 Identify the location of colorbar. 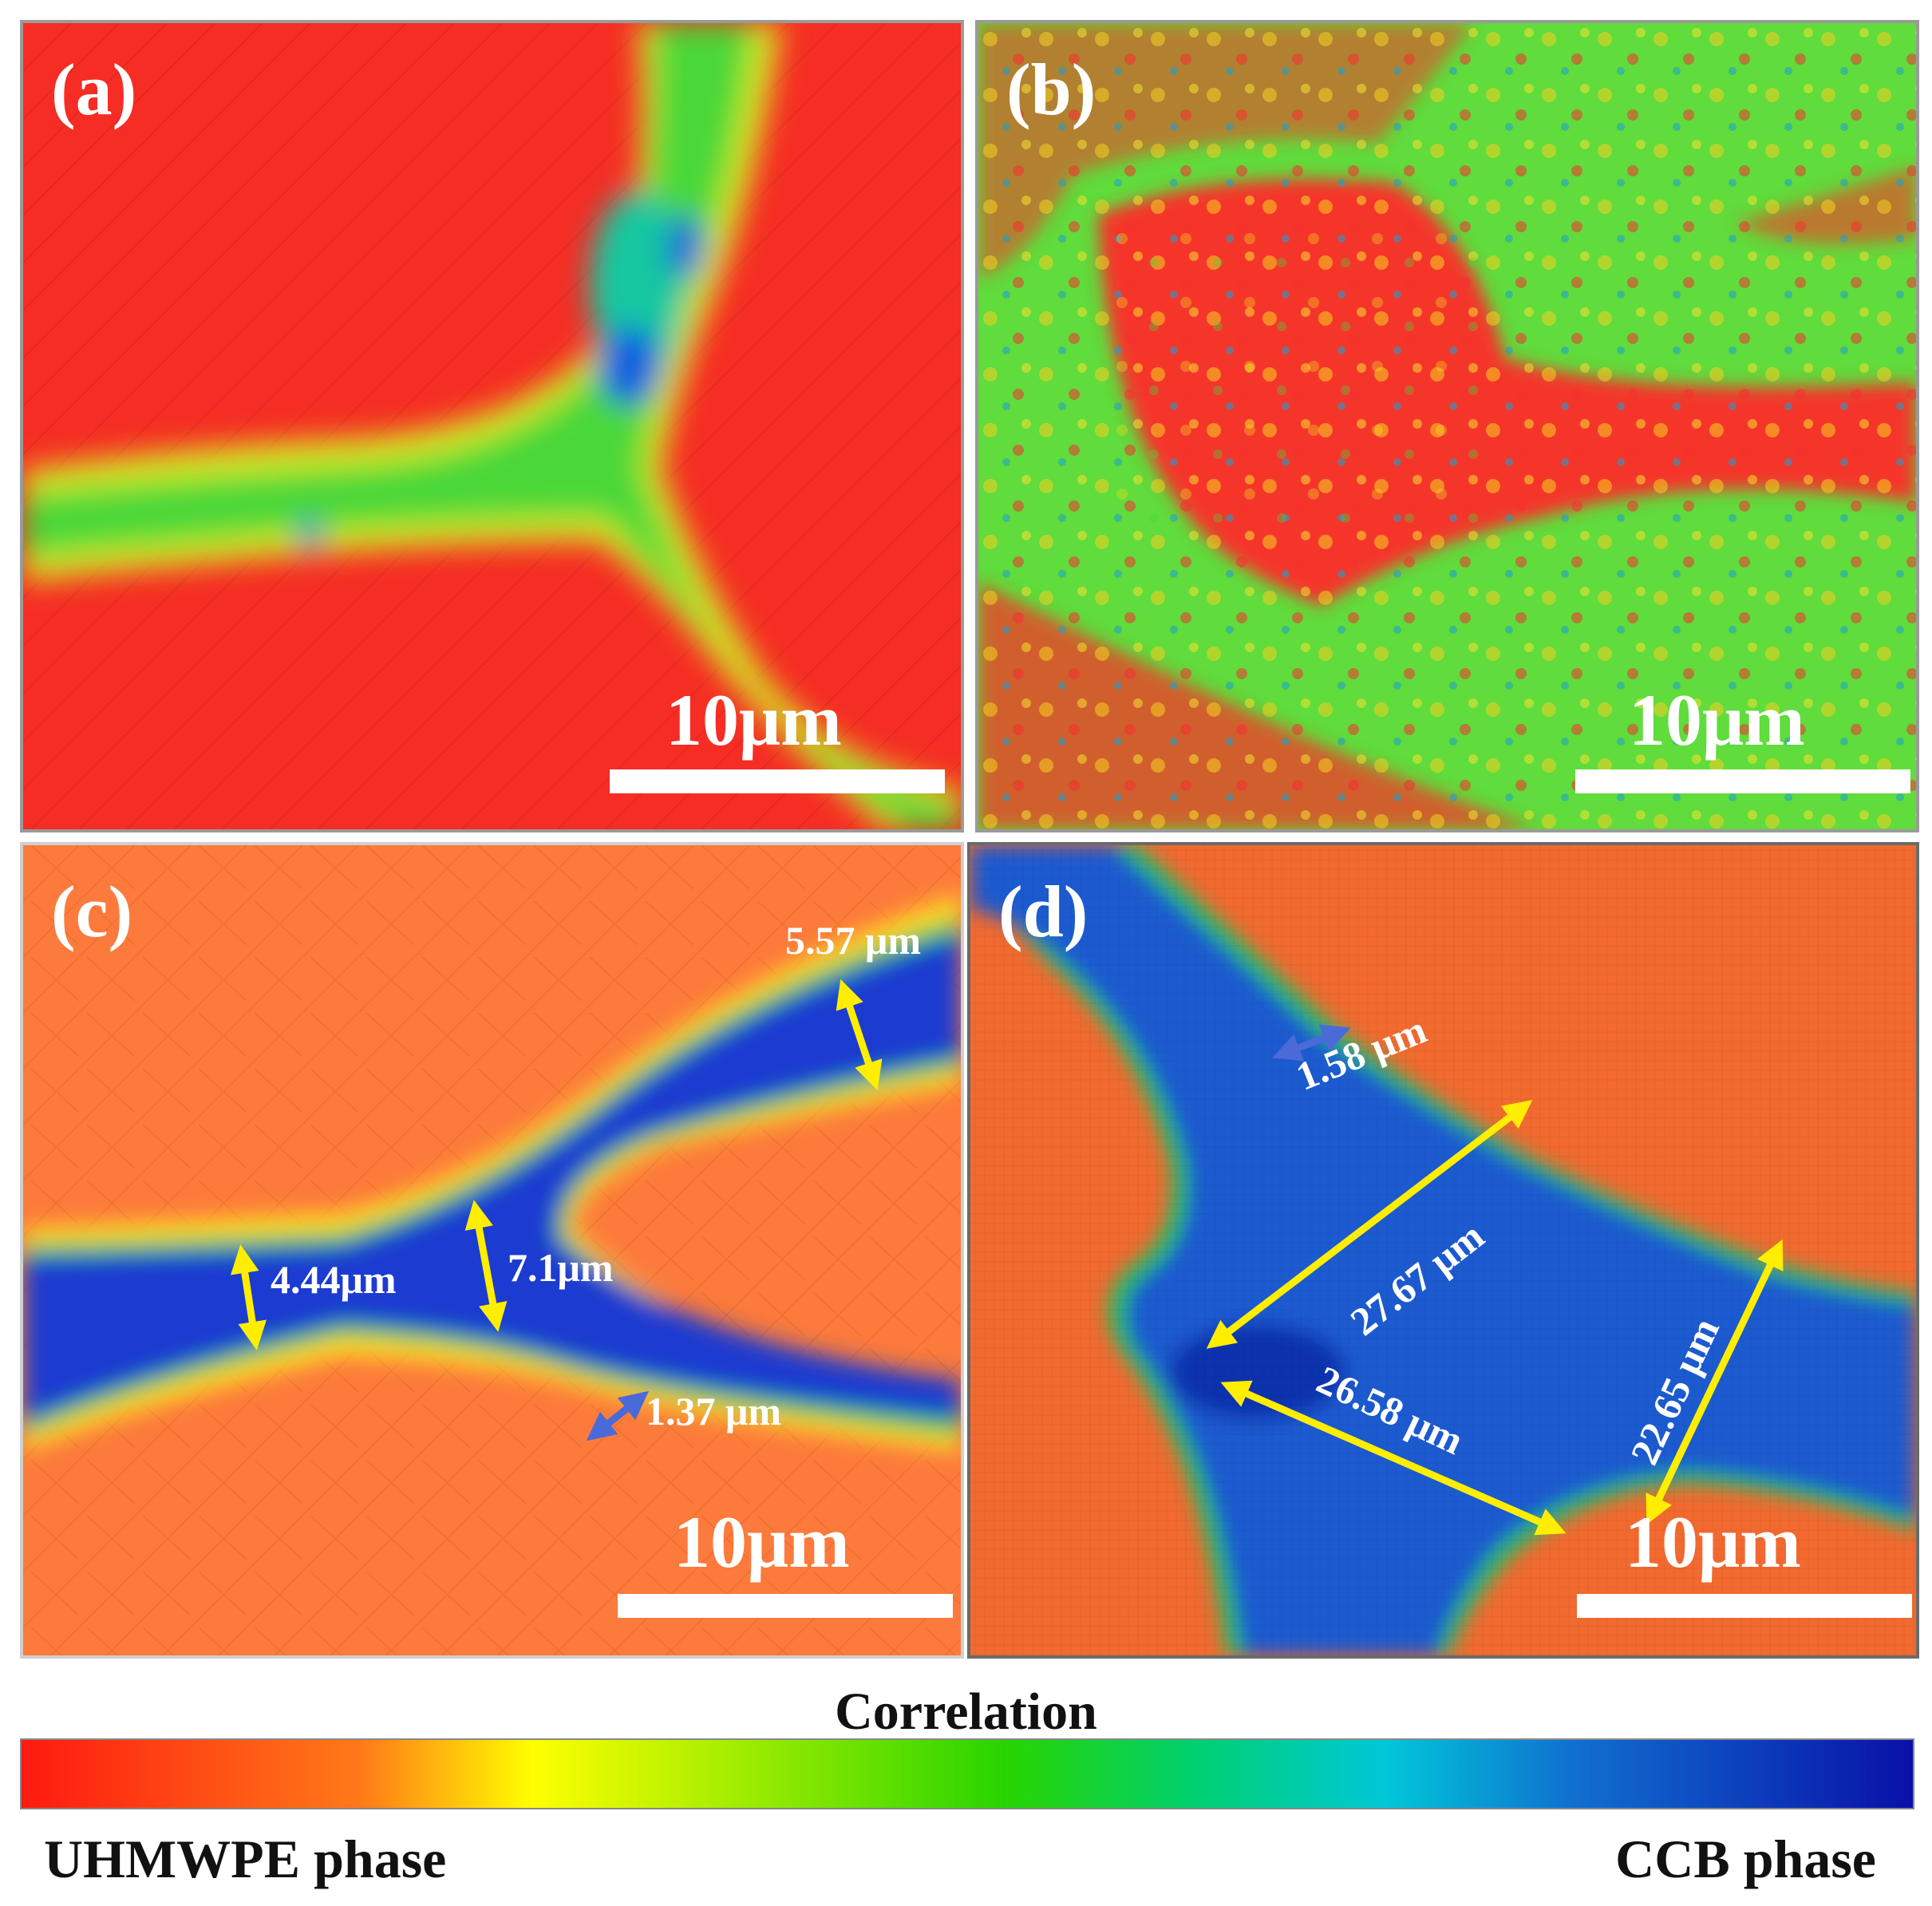
(967, 1773).